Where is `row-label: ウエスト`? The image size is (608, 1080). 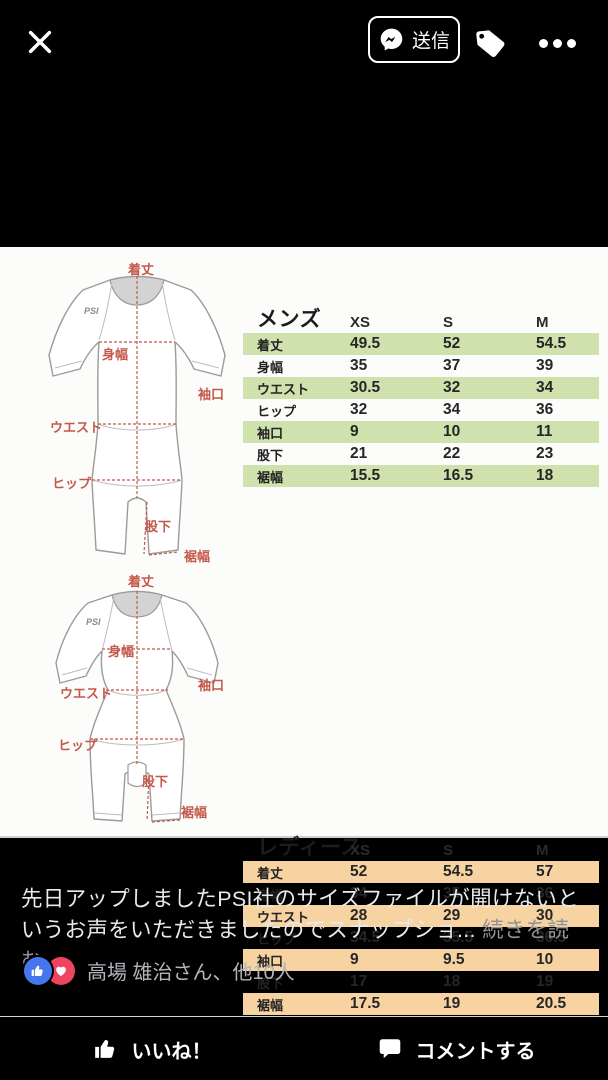 row-label: ウエスト is located at coordinates (283, 389).